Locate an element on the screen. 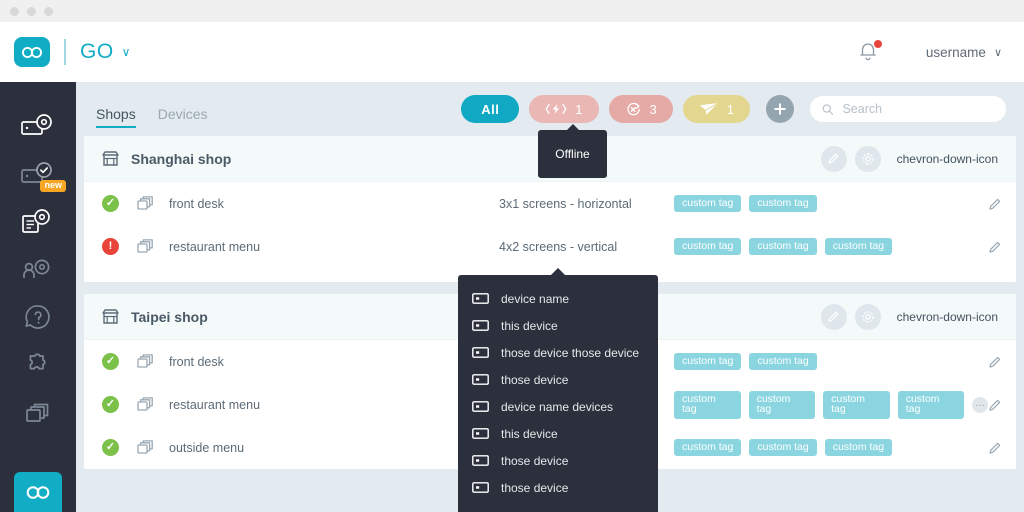  left-sidebar: new is located at coordinates (38, 297).